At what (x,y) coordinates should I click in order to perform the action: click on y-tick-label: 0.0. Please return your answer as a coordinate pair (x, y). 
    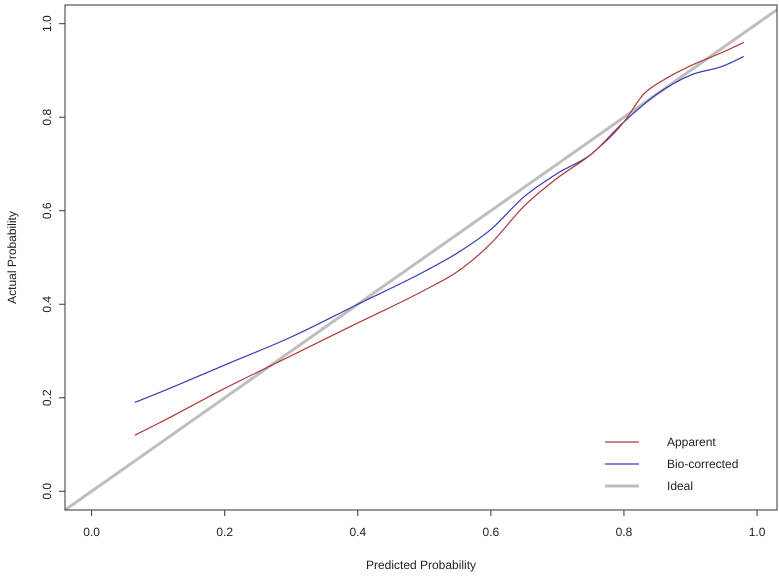
    Looking at the image, I should click on (47, 491).